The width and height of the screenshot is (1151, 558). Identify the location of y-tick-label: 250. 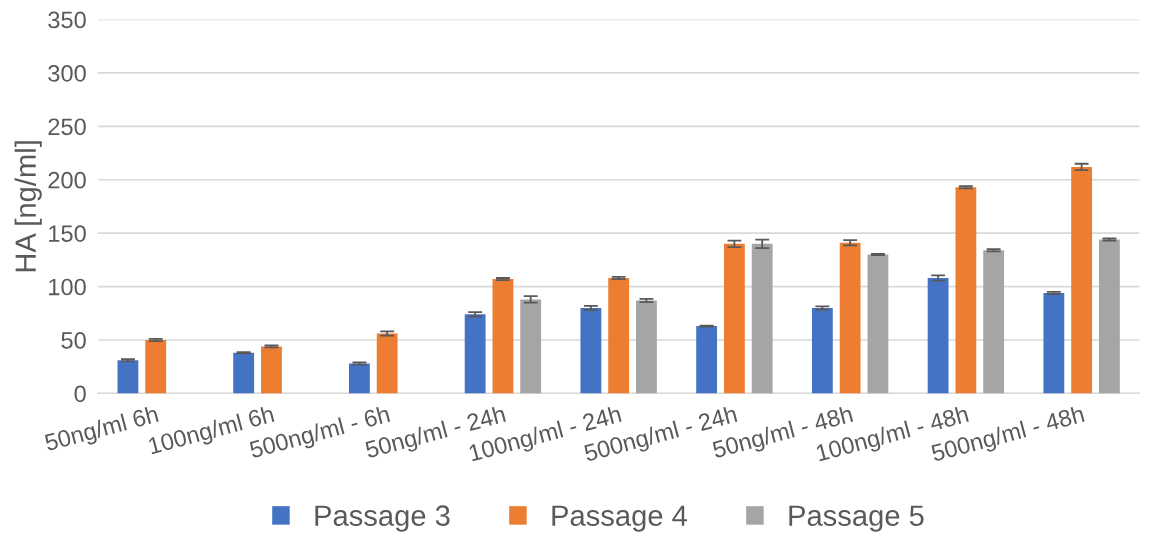
(67, 127).